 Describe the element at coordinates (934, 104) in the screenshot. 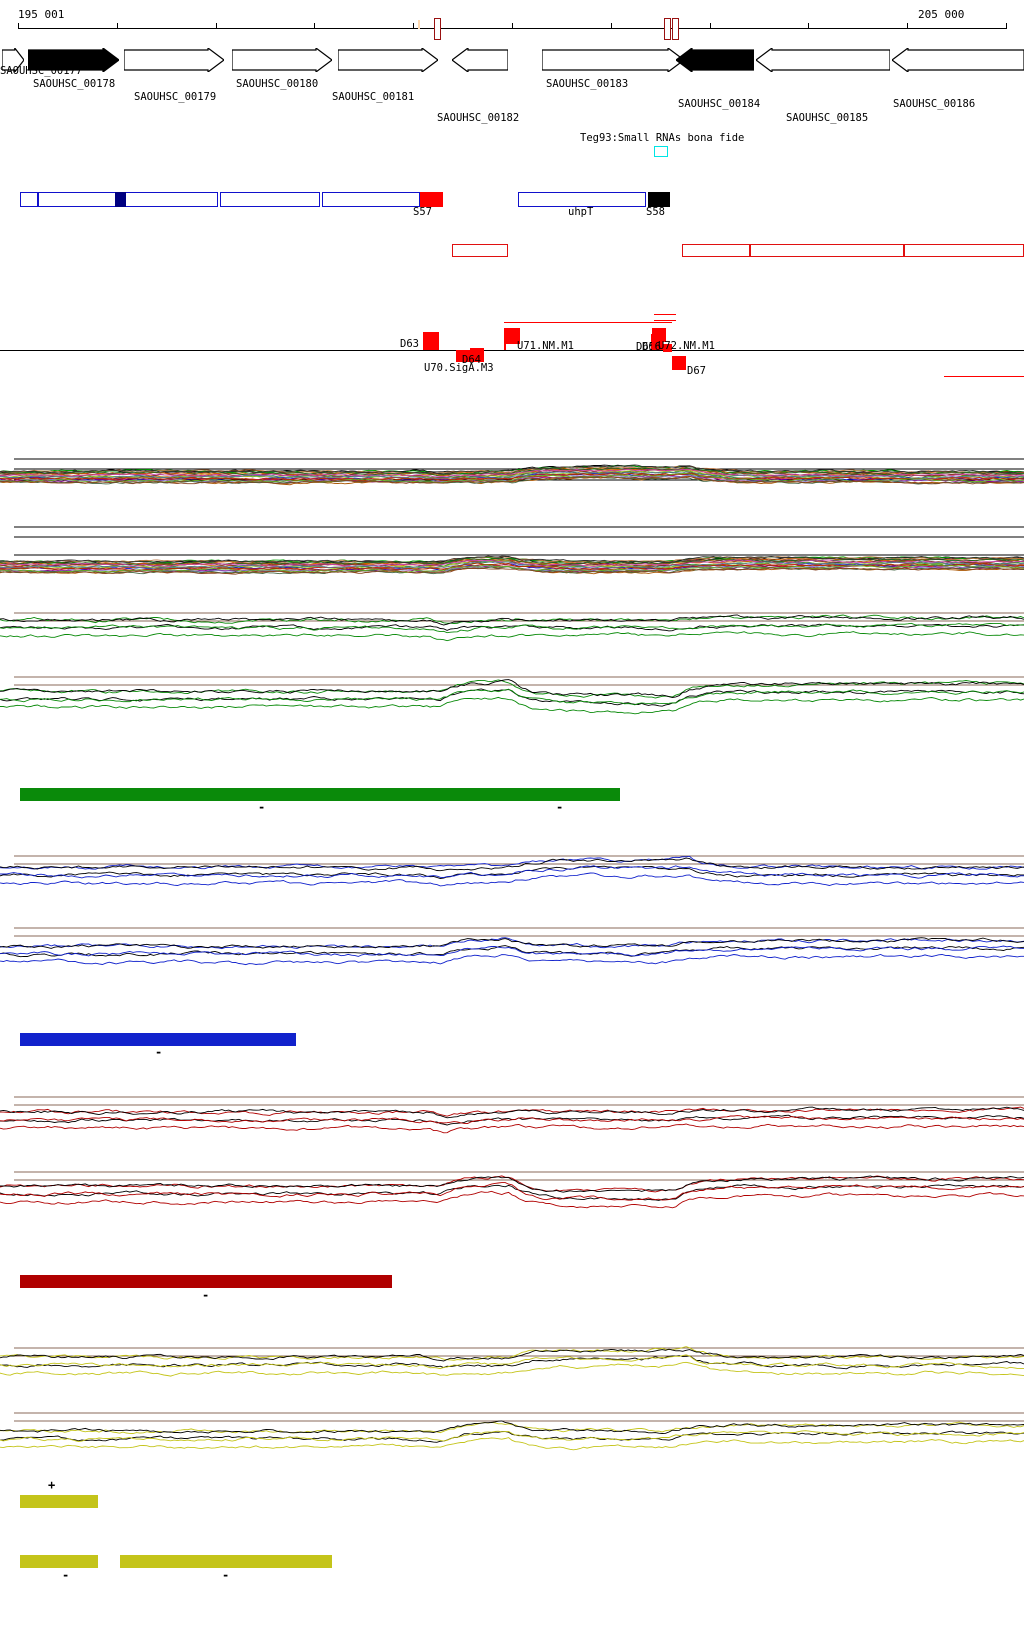

I see `gene-label-saouhsc_00186: SAOUHSC_00186` at that location.